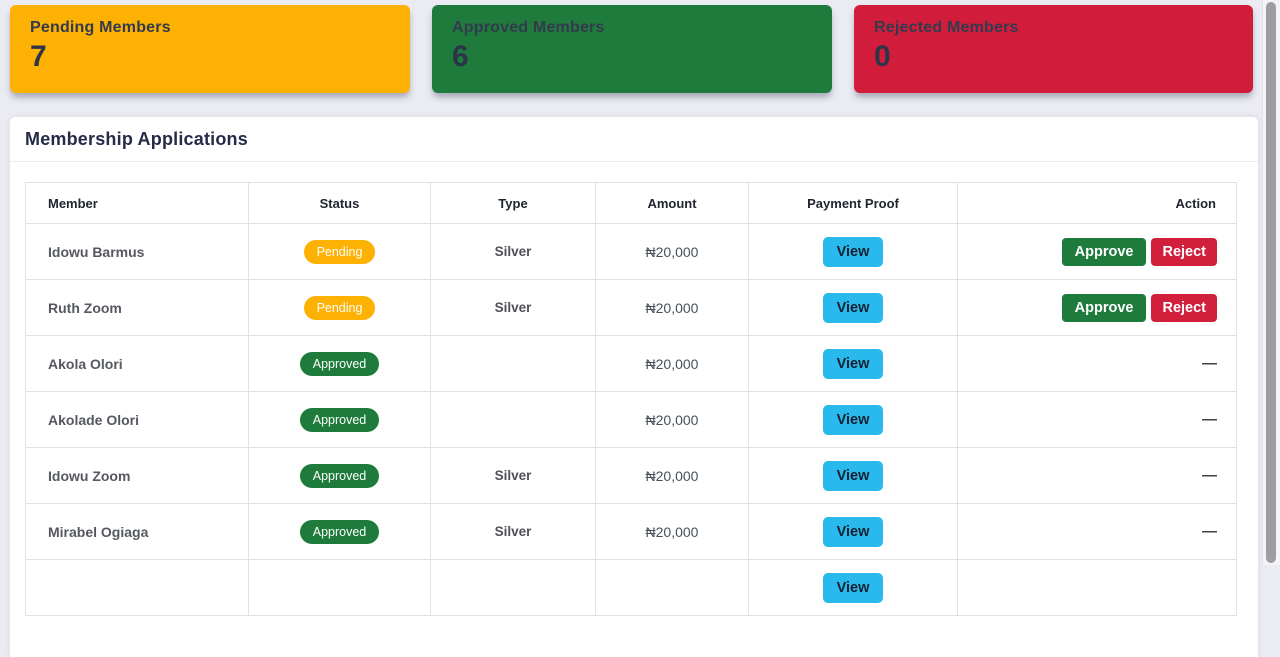  Describe the element at coordinates (853, 203) in the screenshot. I see `column-header-payment-proof: Payment Proof` at that location.